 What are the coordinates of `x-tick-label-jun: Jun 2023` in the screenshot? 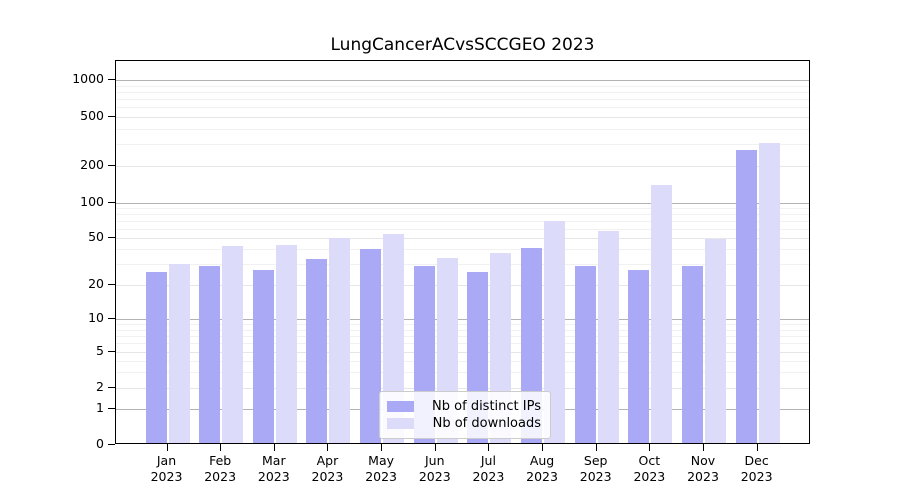 It's located at (434, 468).